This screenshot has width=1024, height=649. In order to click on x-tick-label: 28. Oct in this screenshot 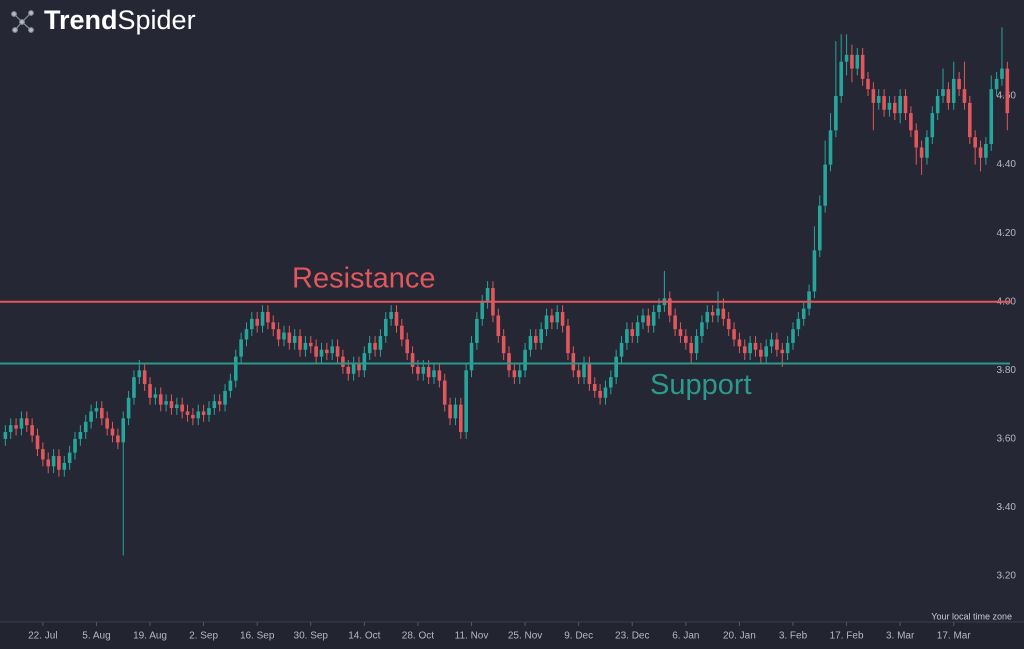, I will do `click(418, 636)`.